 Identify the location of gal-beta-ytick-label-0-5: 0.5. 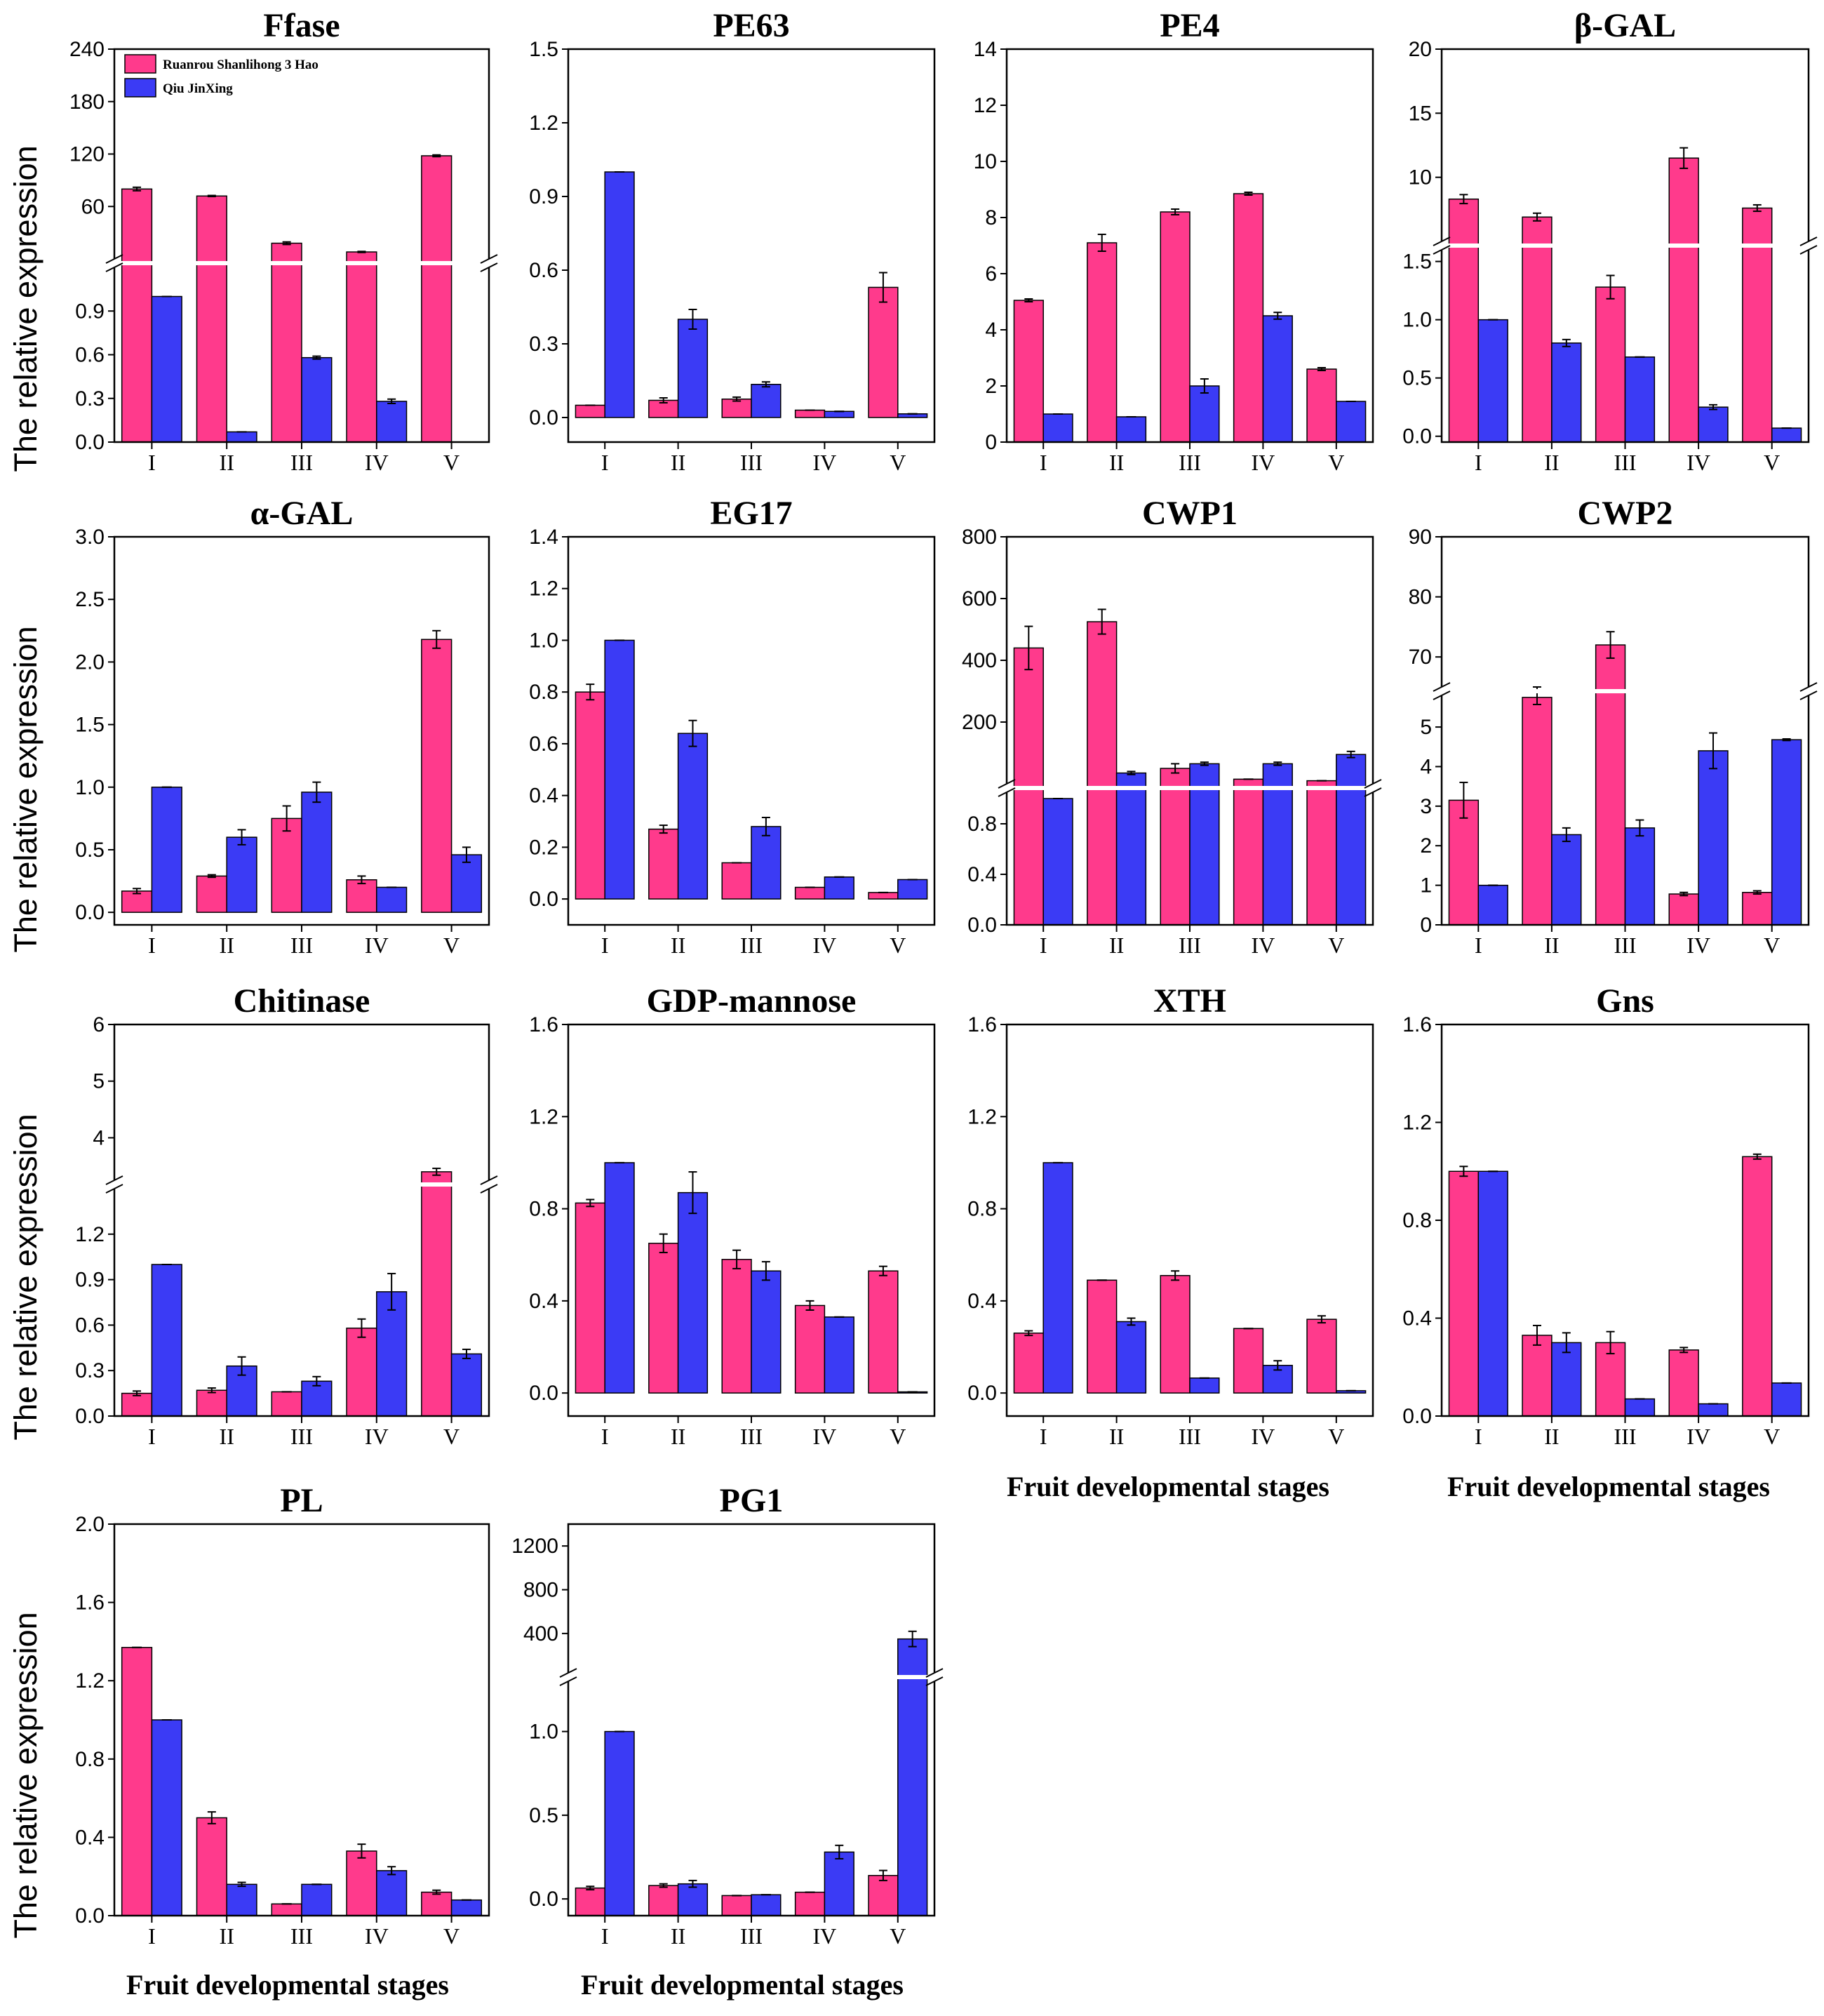
(1417, 378).